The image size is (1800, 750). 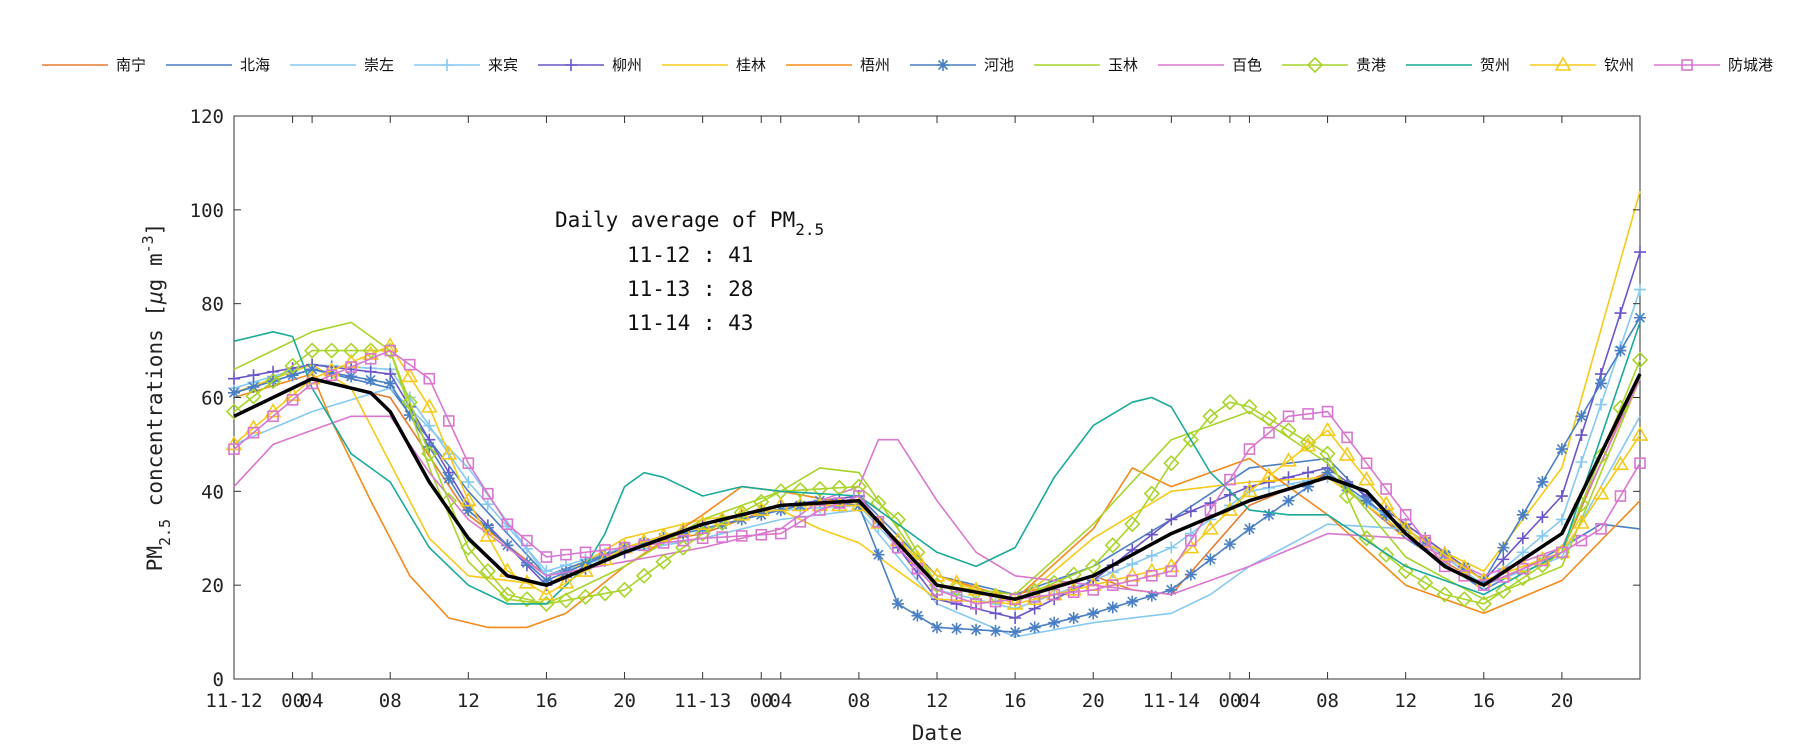 I want to click on legend-entry-梧州: 梧州, so click(x=838, y=65).